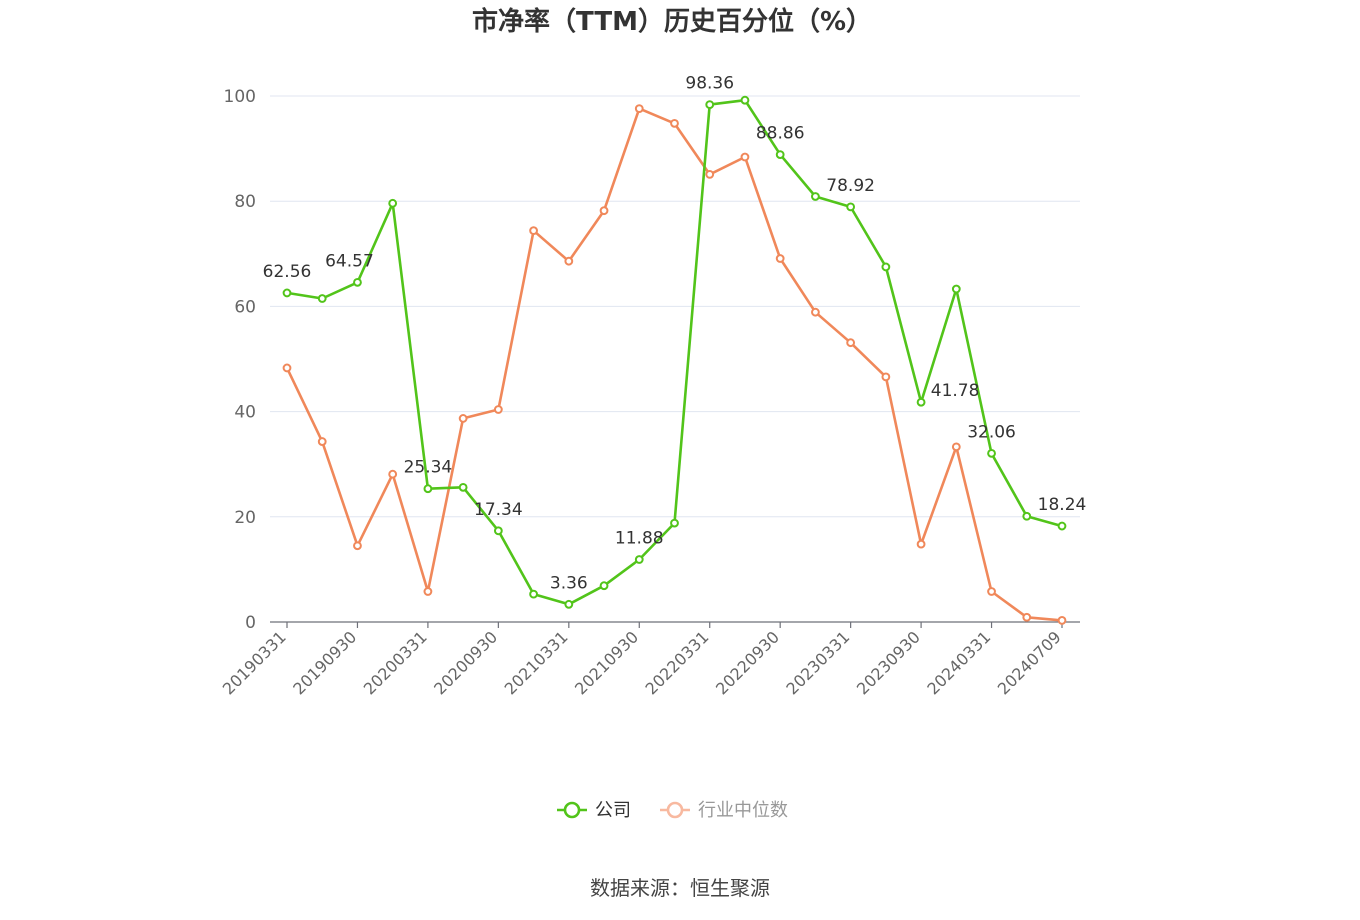 The width and height of the screenshot is (1360, 920). I want to click on data-label: 98.36, so click(709, 84).